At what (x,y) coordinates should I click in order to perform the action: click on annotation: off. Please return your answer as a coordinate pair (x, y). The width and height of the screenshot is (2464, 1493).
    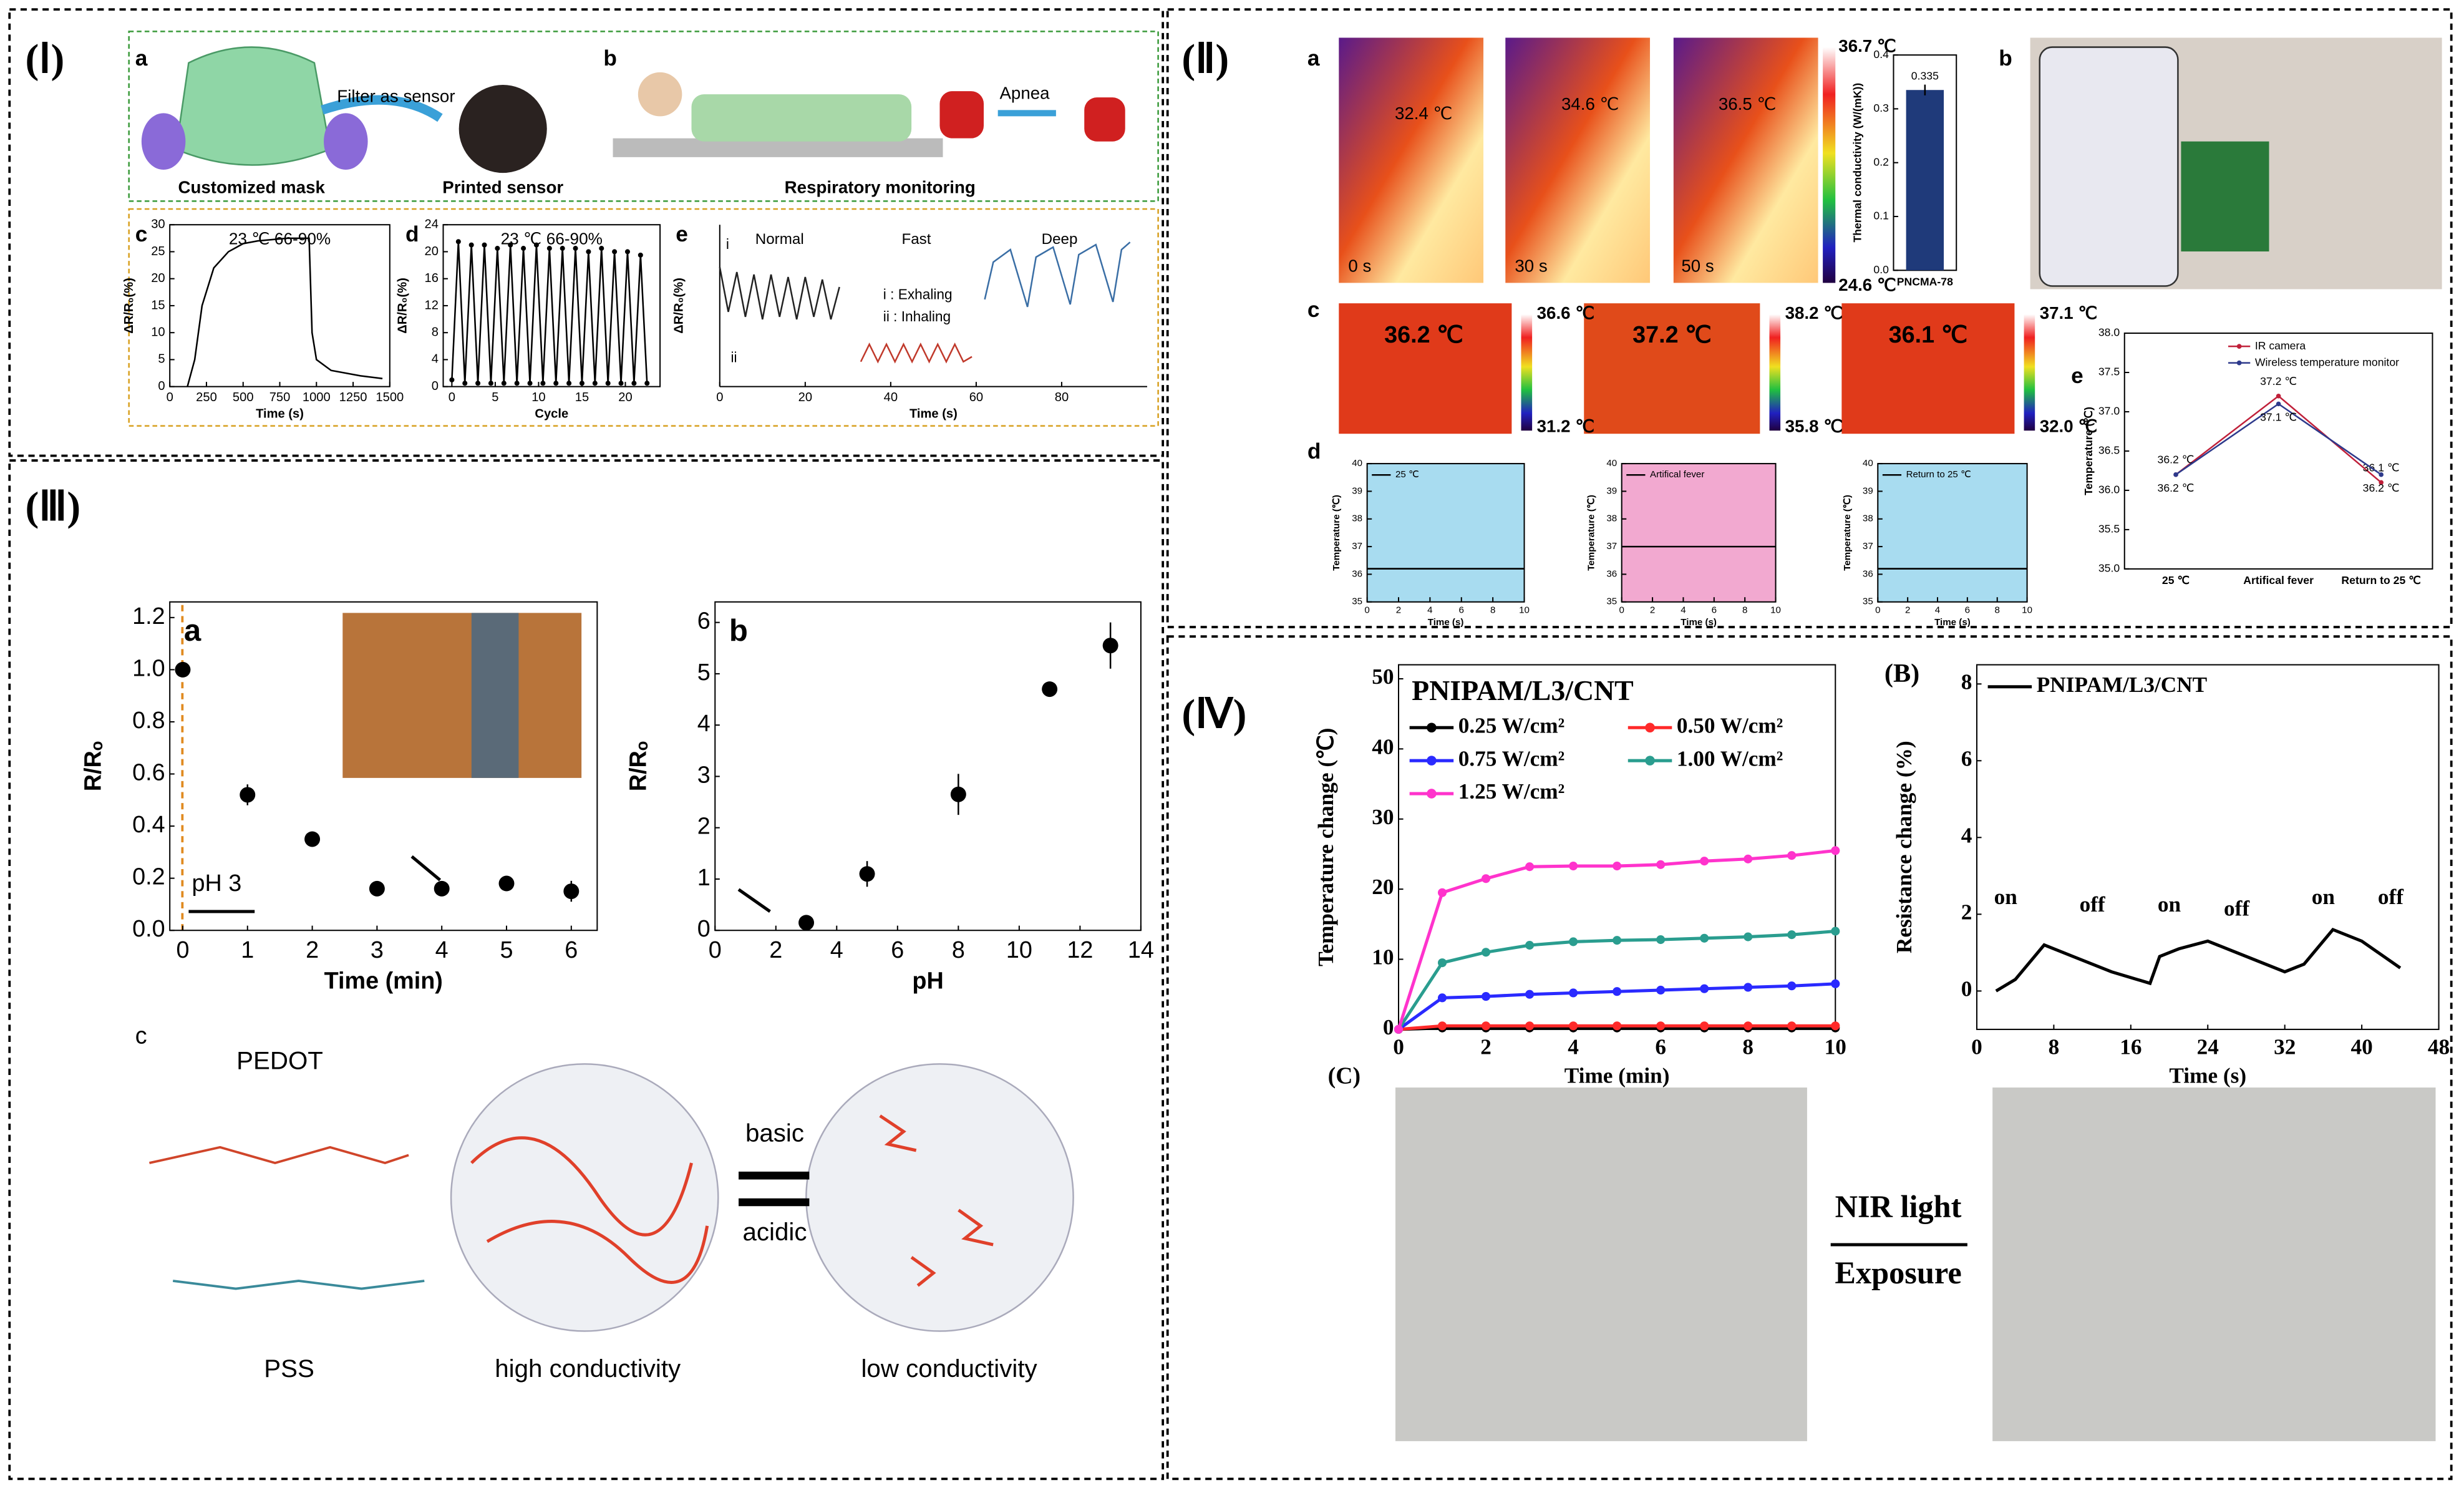
    Looking at the image, I should click on (2237, 908).